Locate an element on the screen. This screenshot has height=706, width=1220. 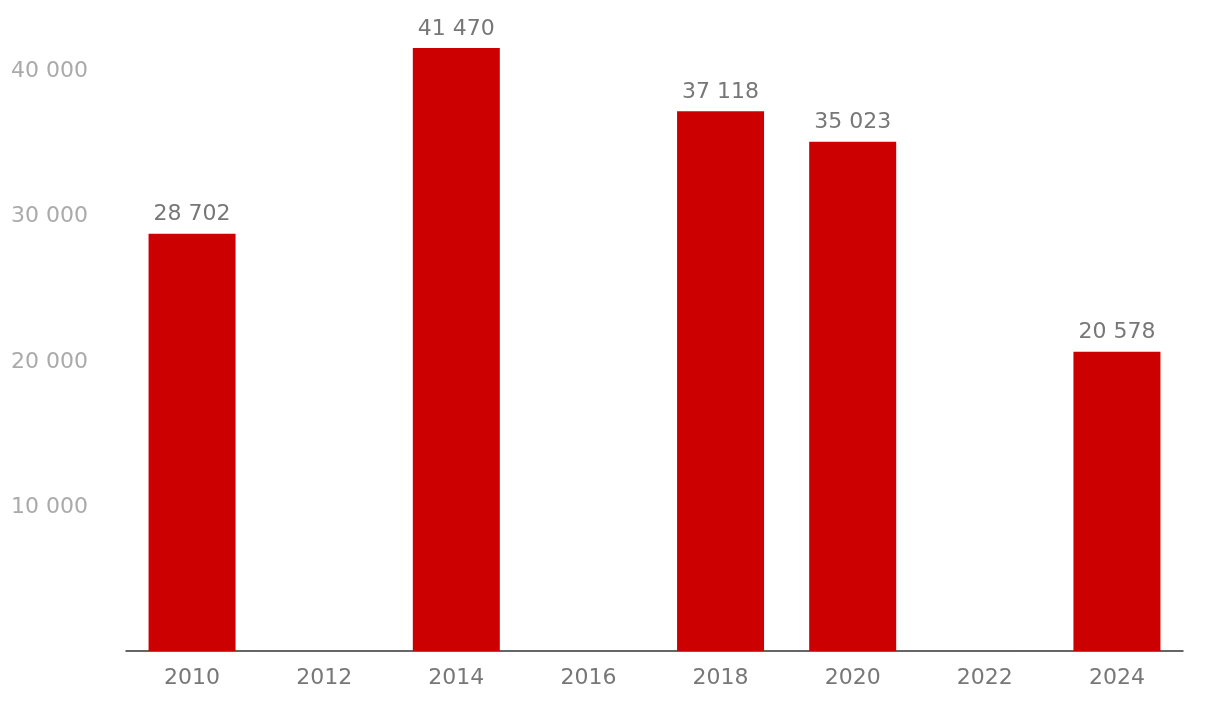
data-label: 37 118 is located at coordinates (721, 90).